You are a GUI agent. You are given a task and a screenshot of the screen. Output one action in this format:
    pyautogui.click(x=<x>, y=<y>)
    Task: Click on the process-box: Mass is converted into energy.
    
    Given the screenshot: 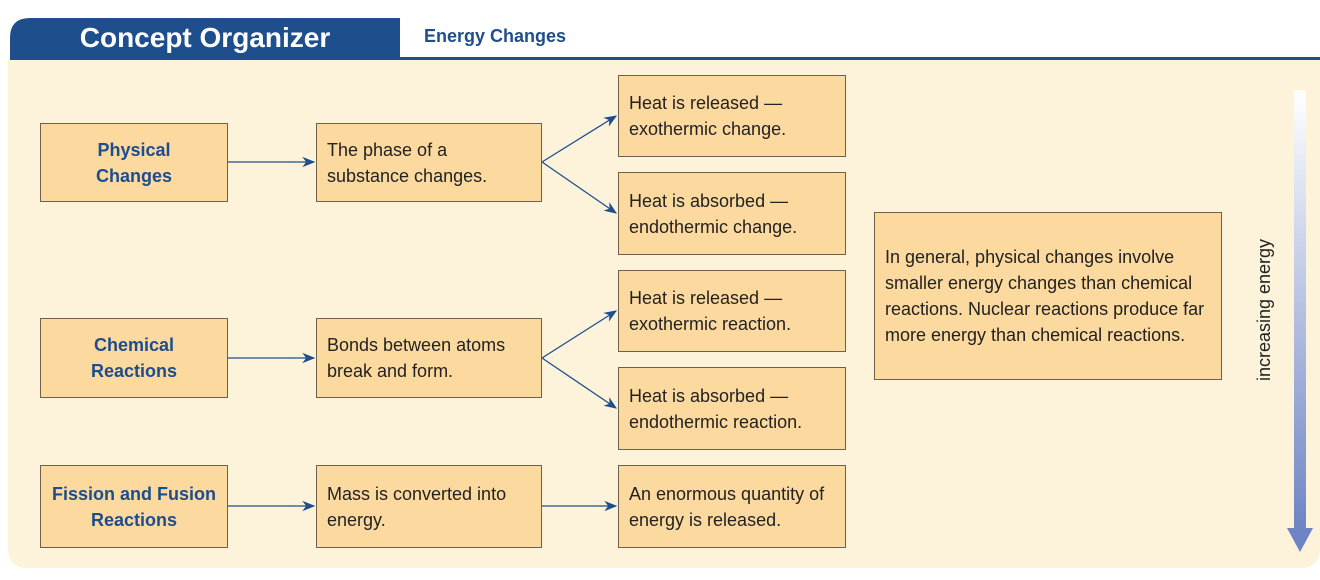 What is the action you would take?
    pyautogui.click(x=429, y=506)
    